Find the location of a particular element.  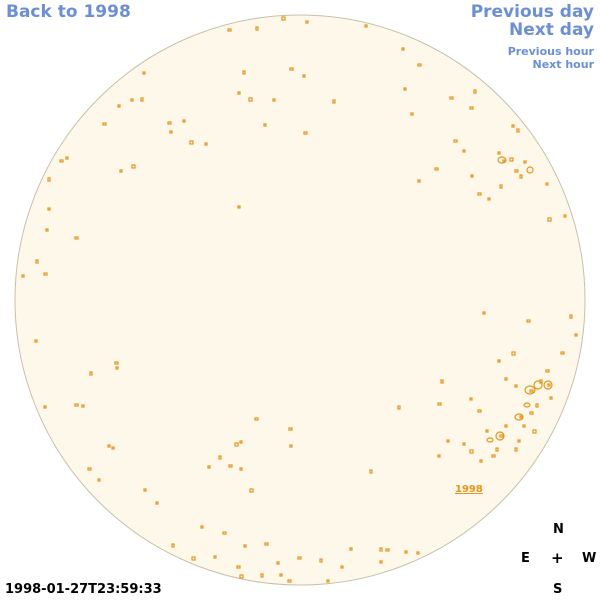

compass-south: S is located at coordinates (558, 589).